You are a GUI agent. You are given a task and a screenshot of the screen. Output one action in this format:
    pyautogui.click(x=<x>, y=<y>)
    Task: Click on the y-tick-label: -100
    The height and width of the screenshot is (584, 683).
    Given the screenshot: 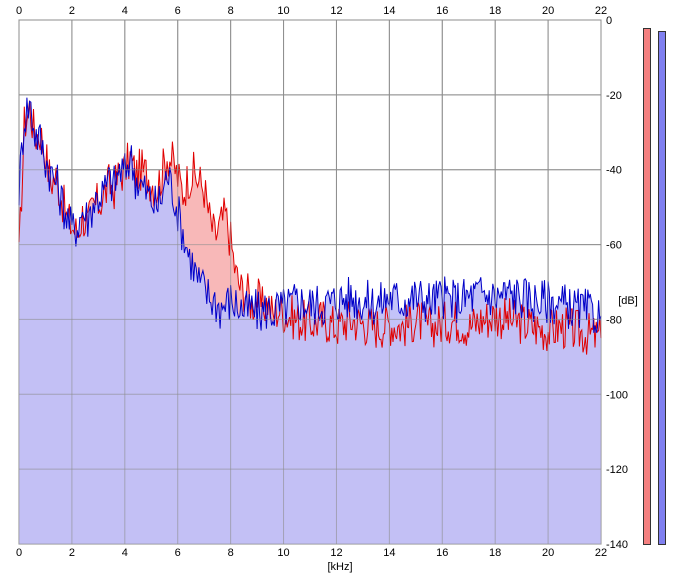 What is the action you would take?
    pyautogui.click(x=617, y=395)
    